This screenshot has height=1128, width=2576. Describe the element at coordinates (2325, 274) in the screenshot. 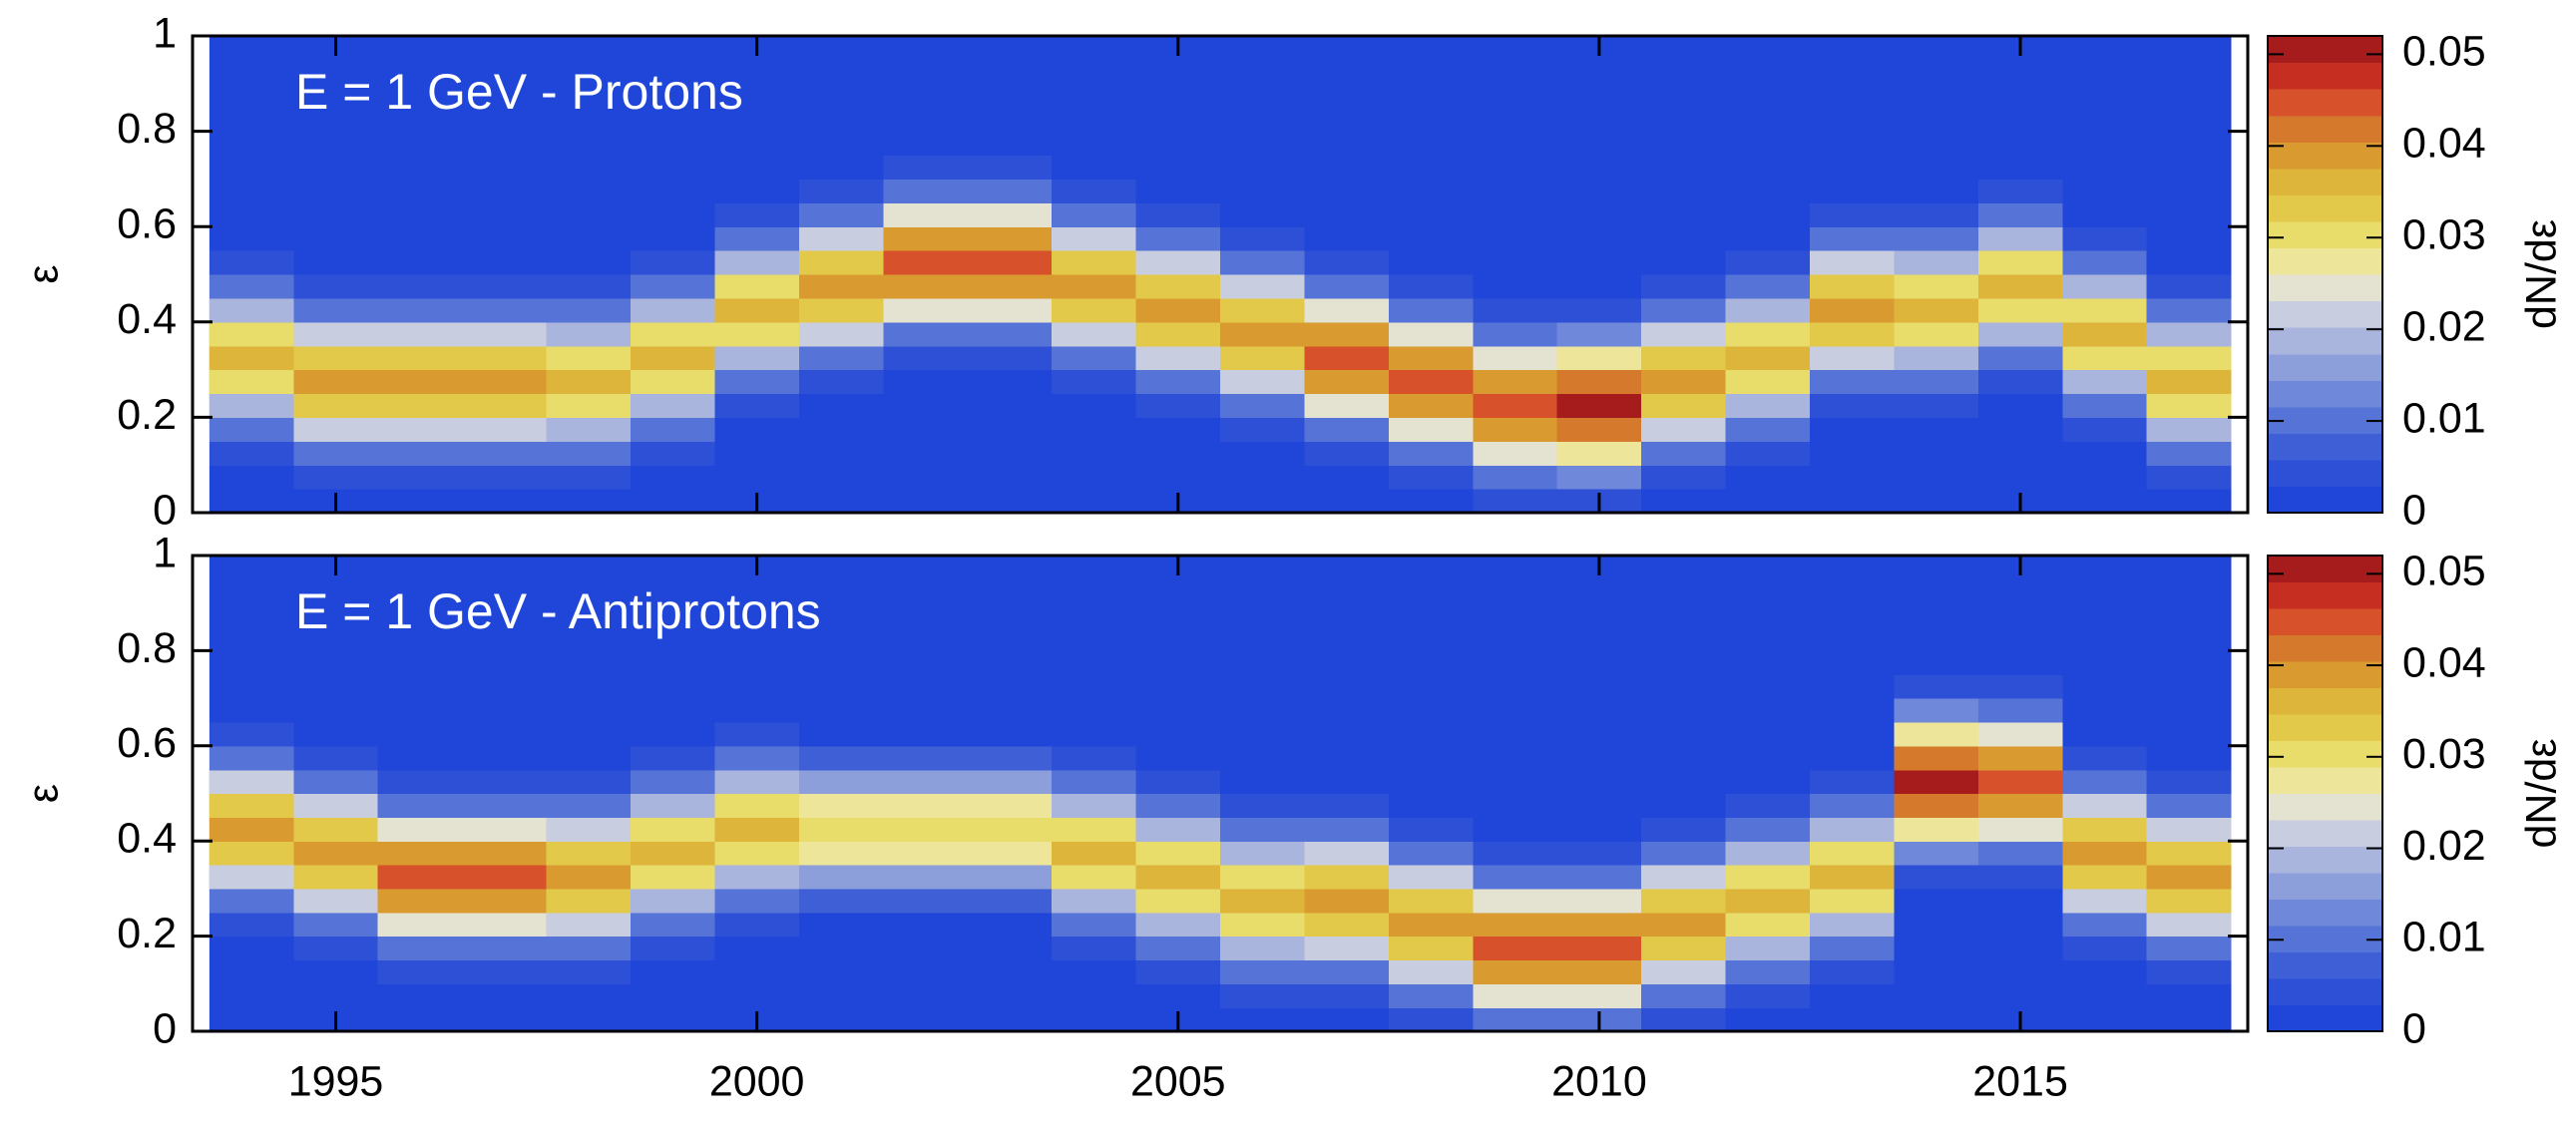

I see `colorbar-frame` at that location.